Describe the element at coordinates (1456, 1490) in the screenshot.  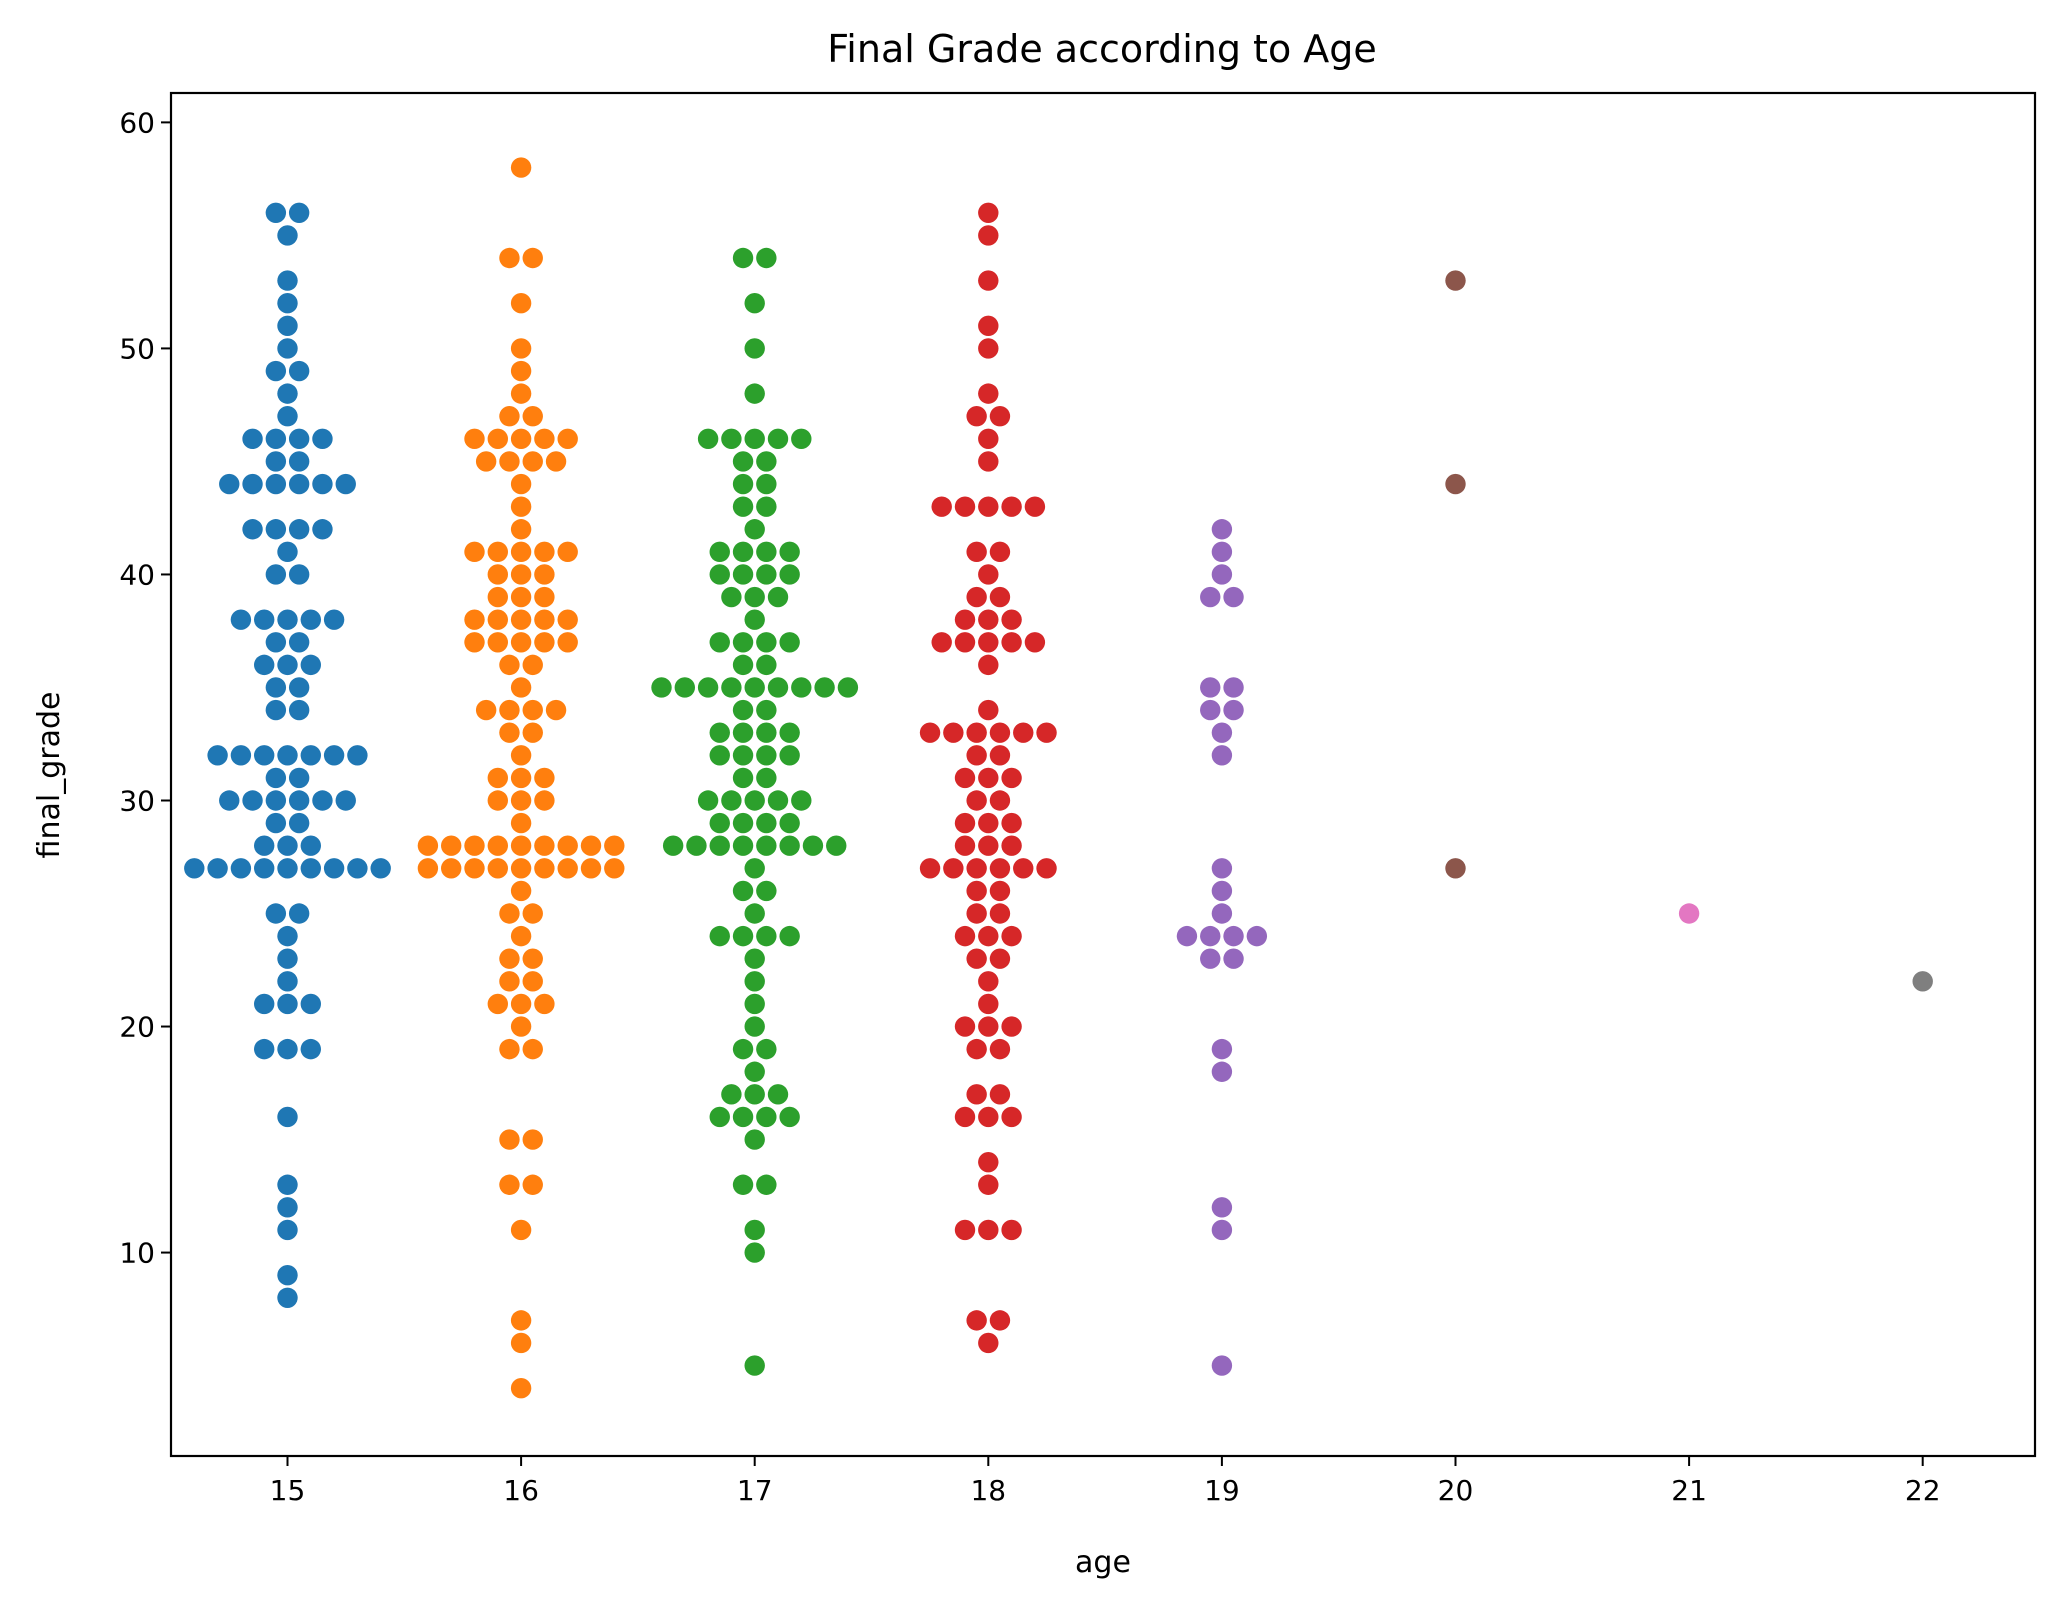
I see `x-tick-label: 20` at that location.